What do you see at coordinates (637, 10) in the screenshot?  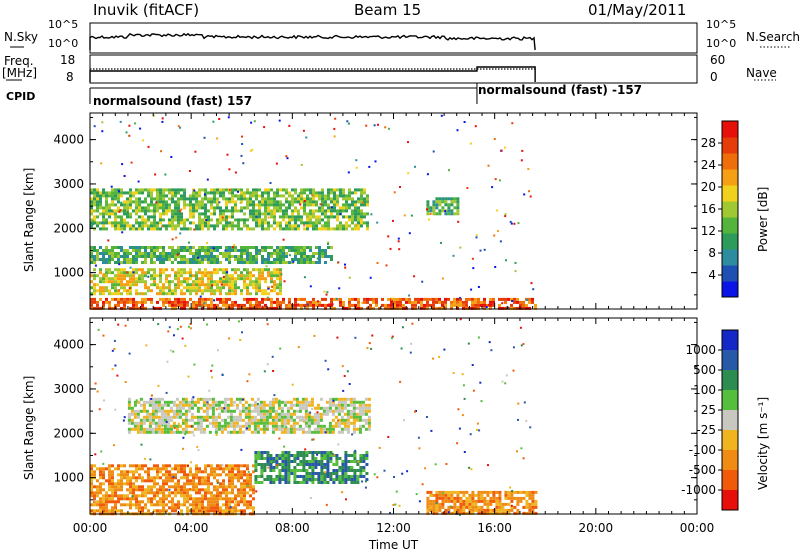 I see `date-title: 01/May/2011` at bounding box center [637, 10].